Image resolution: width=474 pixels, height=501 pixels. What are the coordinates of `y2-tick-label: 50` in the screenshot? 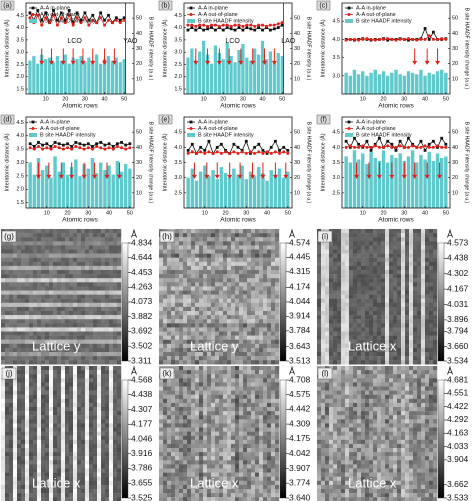 It's located at (297, 133).